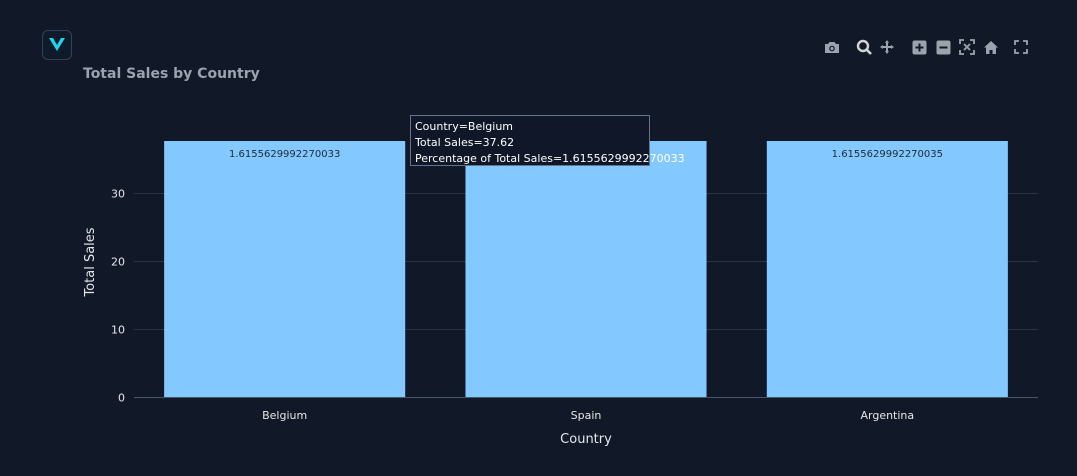 The image size is (1077, 476). What do you see at coordinates (121, 398) in the screenshot?
I see `y-tick-label: 0` at bounding box center [121, 398].